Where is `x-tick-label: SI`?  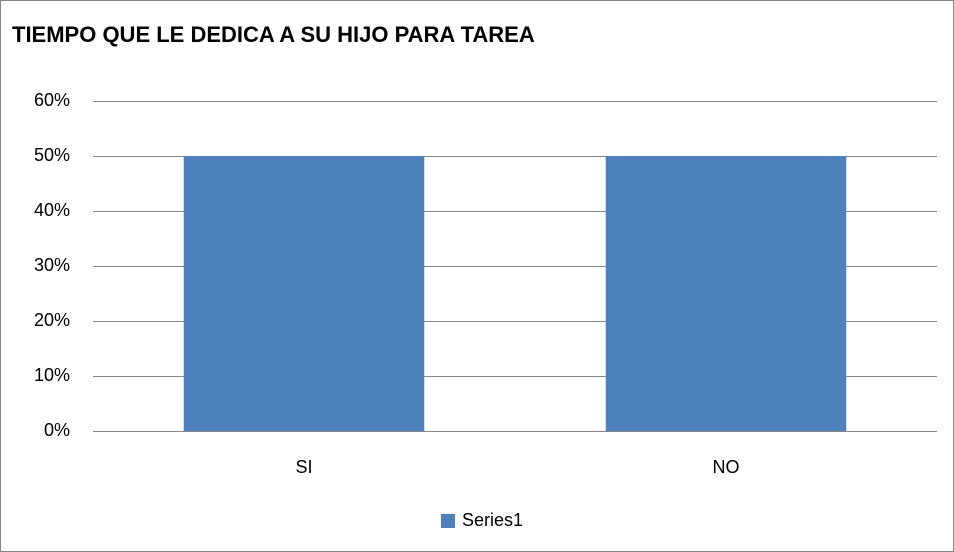
x-tick-label: SI is located at coordinates (303, 467).